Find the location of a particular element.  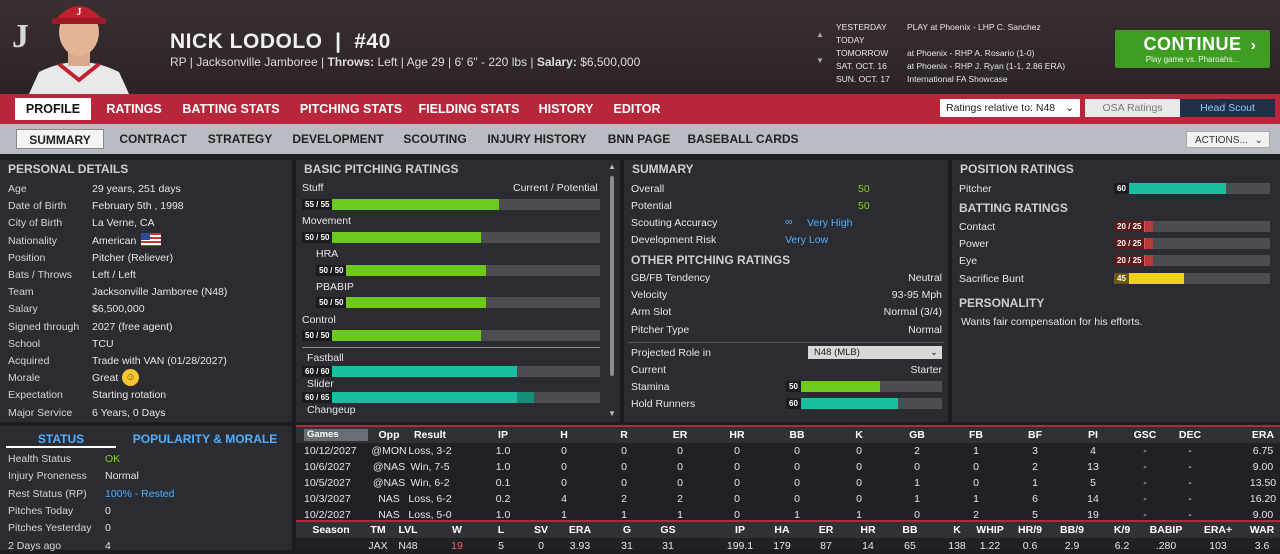

column-header: FB is located at coordinates (976, 435).